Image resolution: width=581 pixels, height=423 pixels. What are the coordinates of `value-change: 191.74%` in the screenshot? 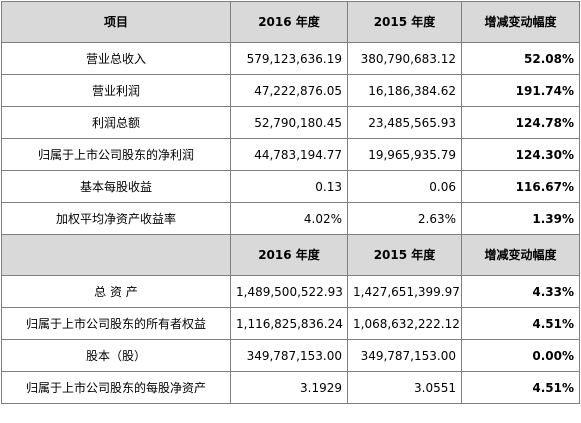 It's located at (520, 90).